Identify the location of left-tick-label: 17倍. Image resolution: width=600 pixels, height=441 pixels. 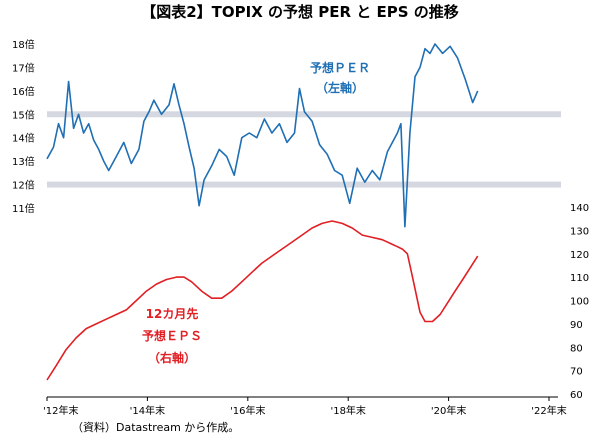
(23, 67).